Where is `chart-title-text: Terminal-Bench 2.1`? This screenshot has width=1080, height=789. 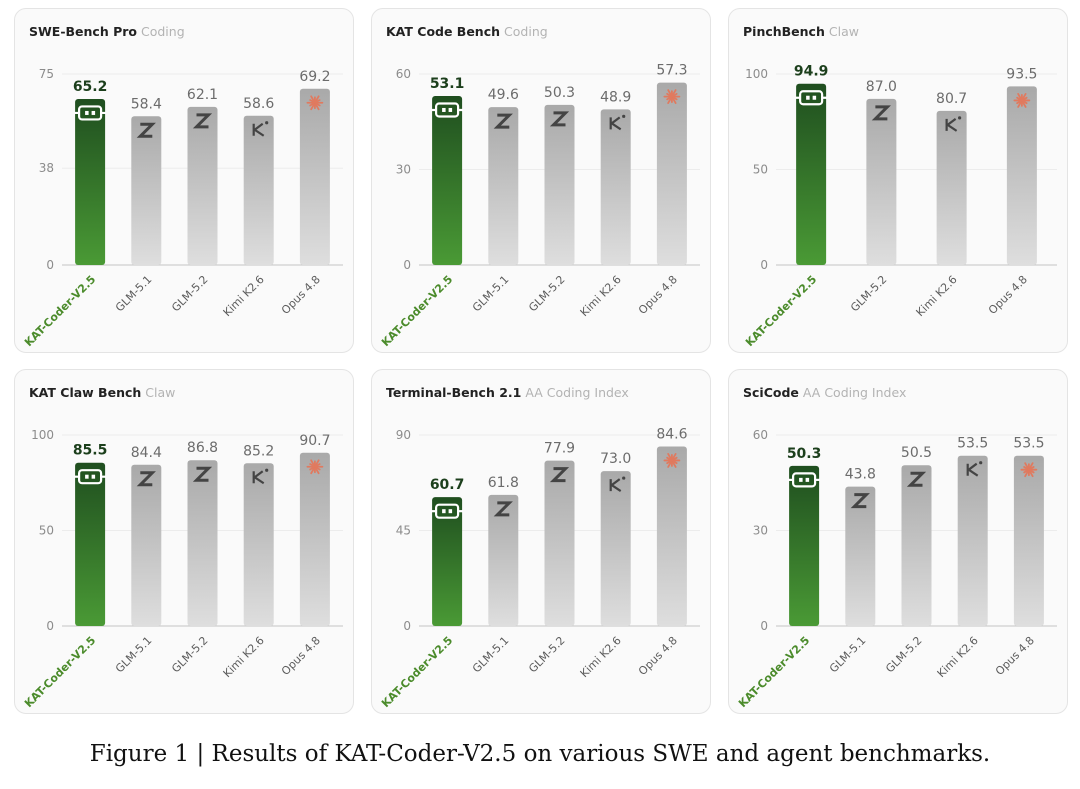
chart-title-text: Terminal-Bench 2.1 is located at coordinates (454, 392).